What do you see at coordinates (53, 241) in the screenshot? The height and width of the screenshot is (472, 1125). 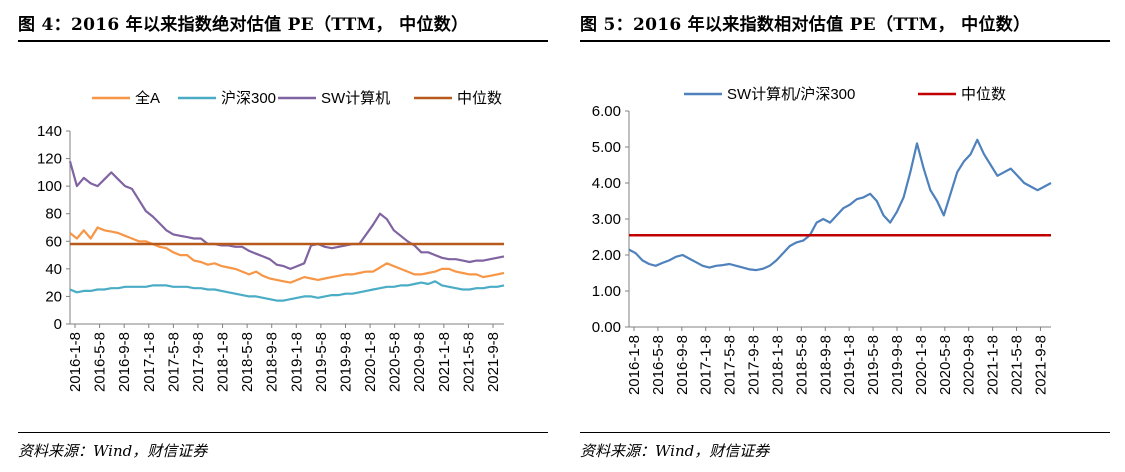 I see `y-tick-label: 60` at bounding box center [53, 241].